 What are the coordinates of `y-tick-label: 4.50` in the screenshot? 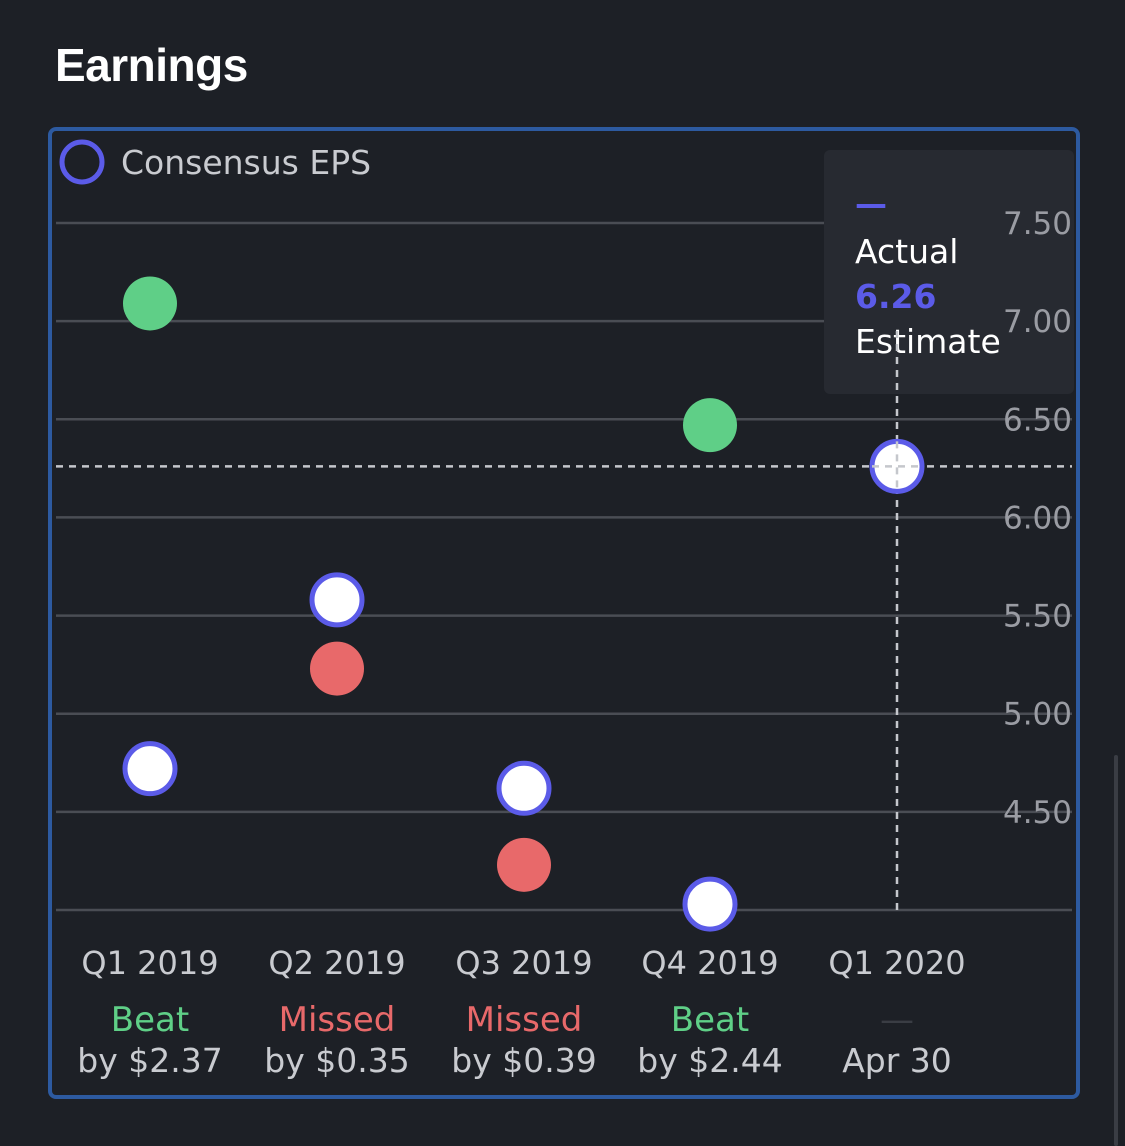 It's located at (1037, 813).